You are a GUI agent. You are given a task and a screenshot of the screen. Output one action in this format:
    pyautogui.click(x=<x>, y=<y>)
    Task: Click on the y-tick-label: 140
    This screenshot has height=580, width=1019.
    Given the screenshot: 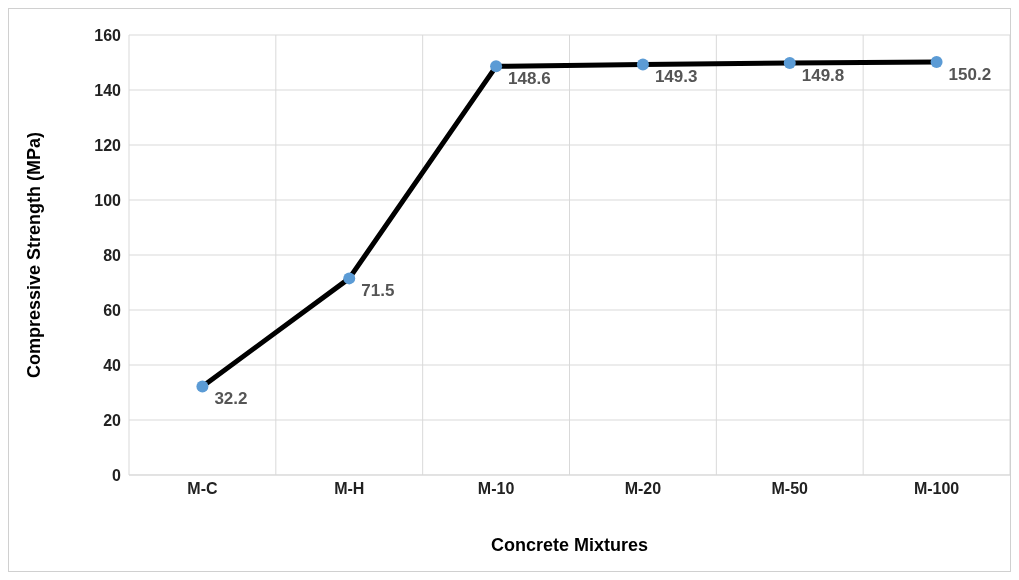 What is the action you would take?
    pyautogui.click(x=108, y=90)
    